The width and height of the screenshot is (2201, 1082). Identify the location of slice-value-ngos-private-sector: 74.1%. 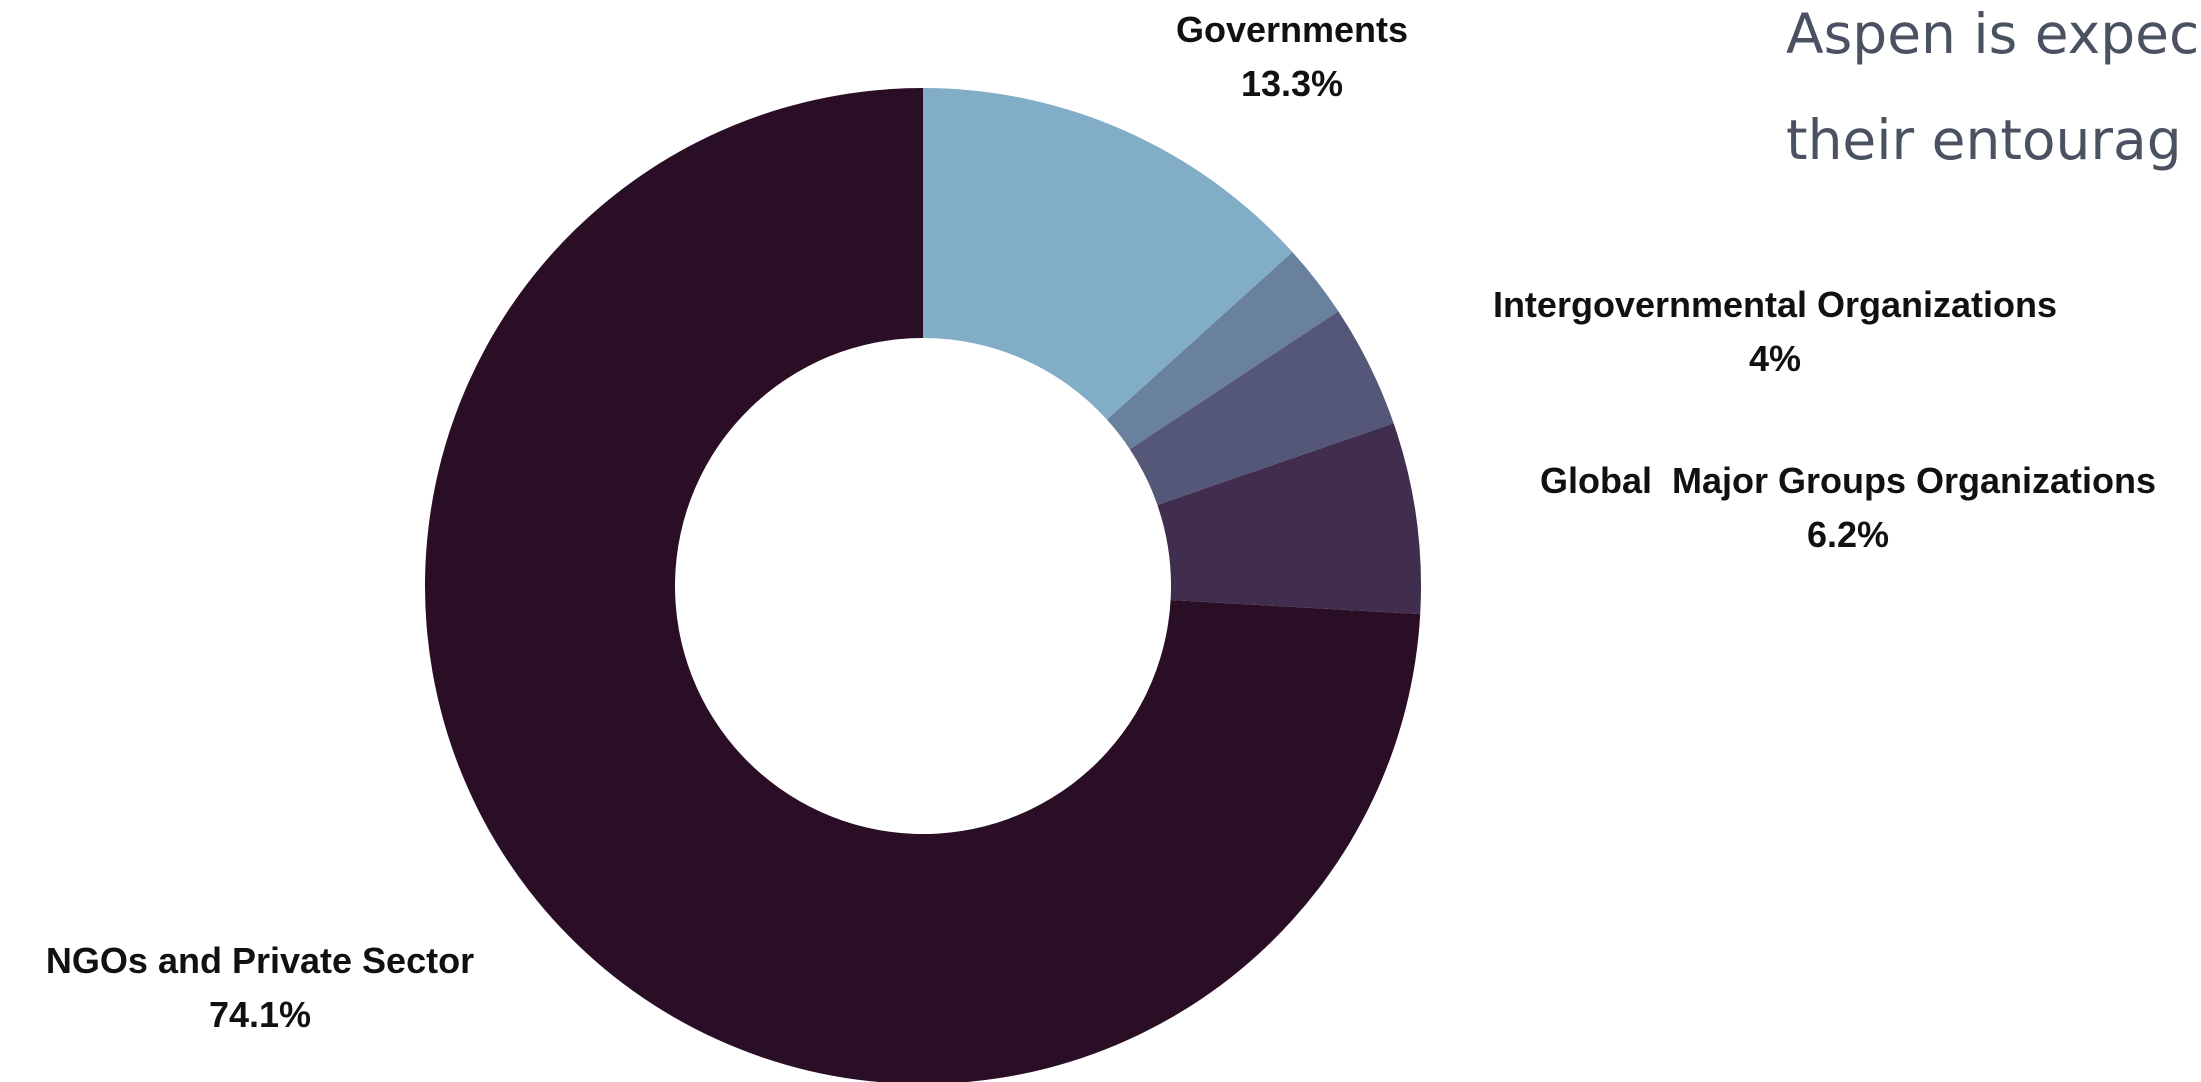
(260, 1014).